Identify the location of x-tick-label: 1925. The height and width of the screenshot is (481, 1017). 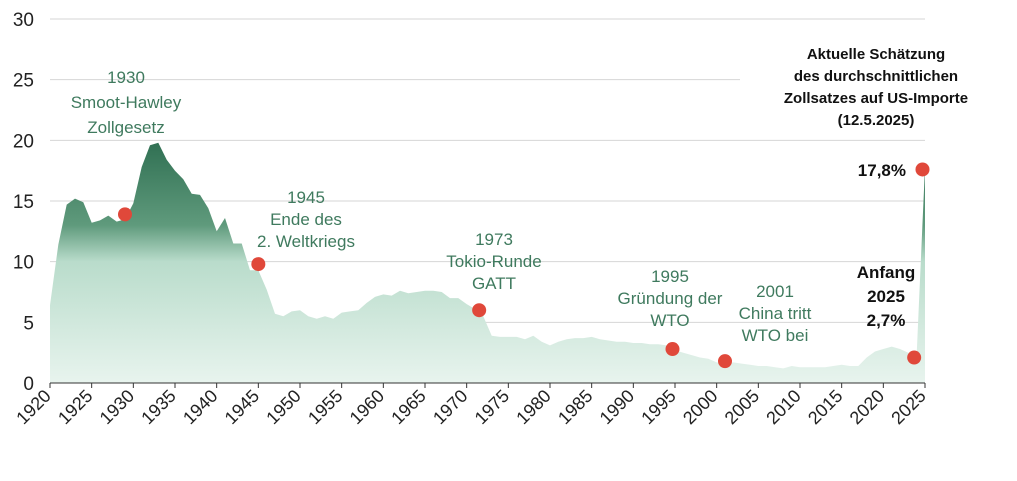
(75, 407).